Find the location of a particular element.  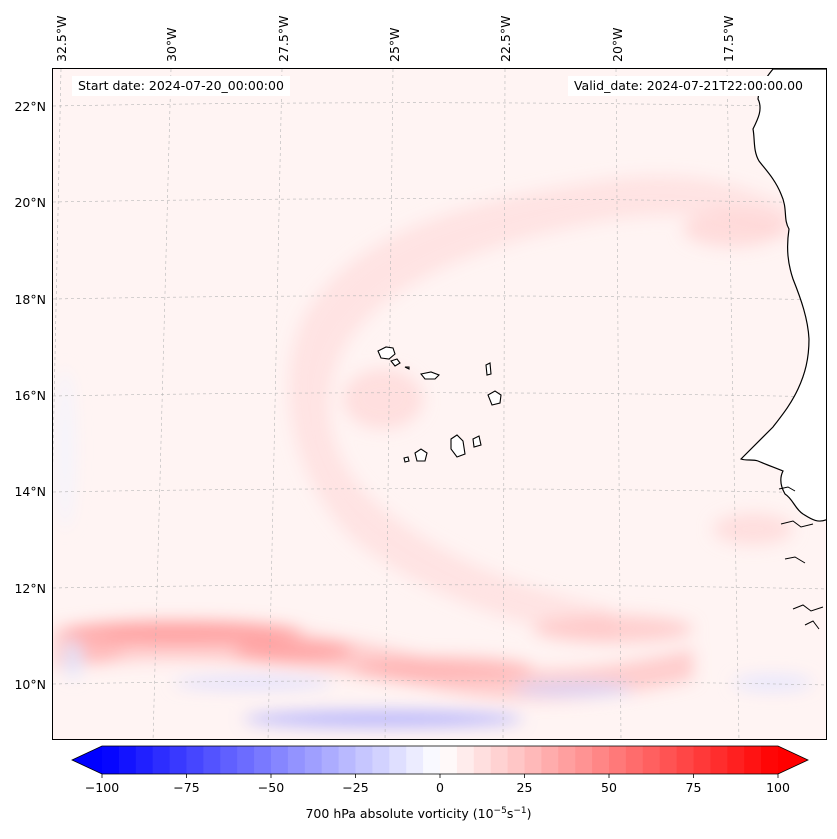

lon-label-20w: 20°W is located at coordinates (617, 44).